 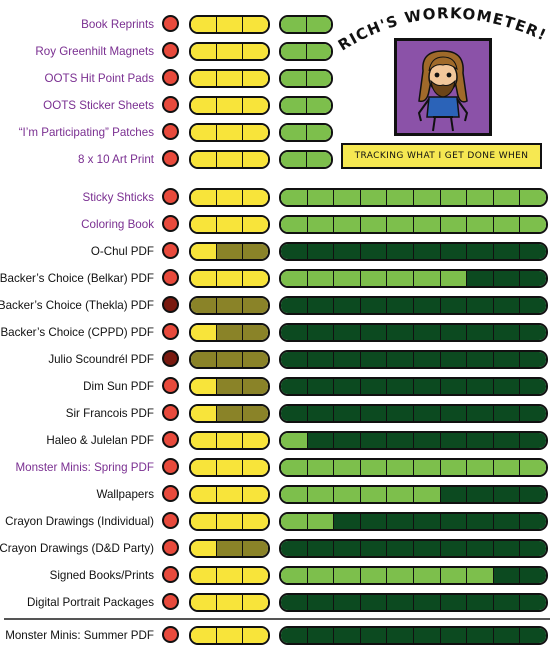 I want to click on row-label: Signed Books/Prints, so click(x=101, y=575).